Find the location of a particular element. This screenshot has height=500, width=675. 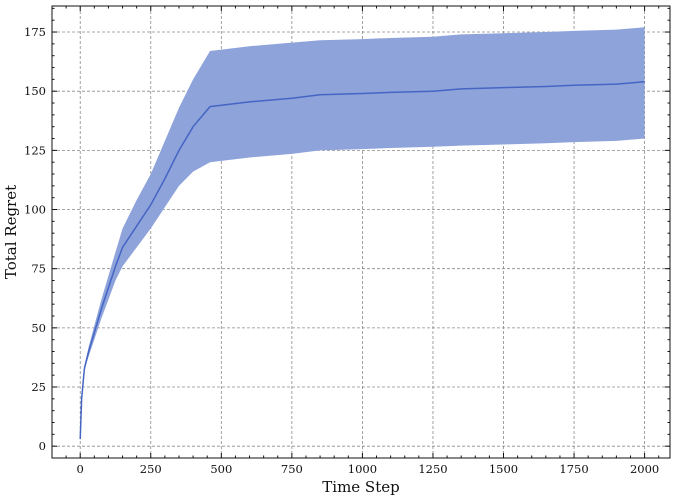

x-axis-label: Time Step is located at coordinates (360, 487).